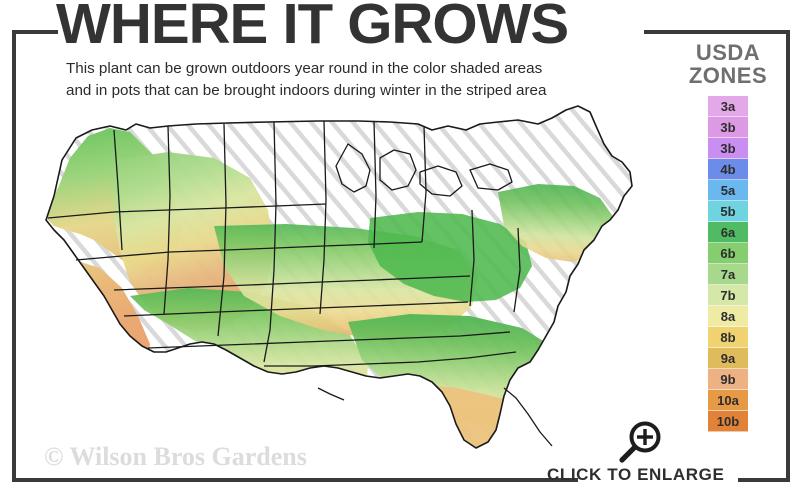 The height and width of the screenshot is (500, 800). What do you see at coordinates (728, 379) in the screenshot?
I see `legend-swatch-zone-9b: 9b` at bounding box center [728, 379].